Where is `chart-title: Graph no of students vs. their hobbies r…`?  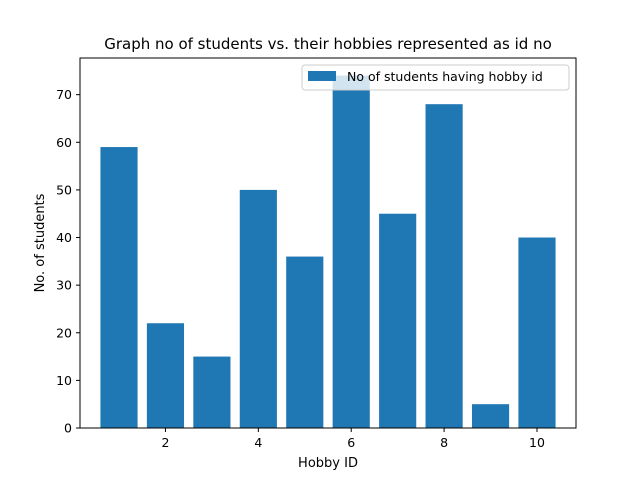
chart-title: Graph no of students vs. their hobbies r… is located at coordinates (328, 44).